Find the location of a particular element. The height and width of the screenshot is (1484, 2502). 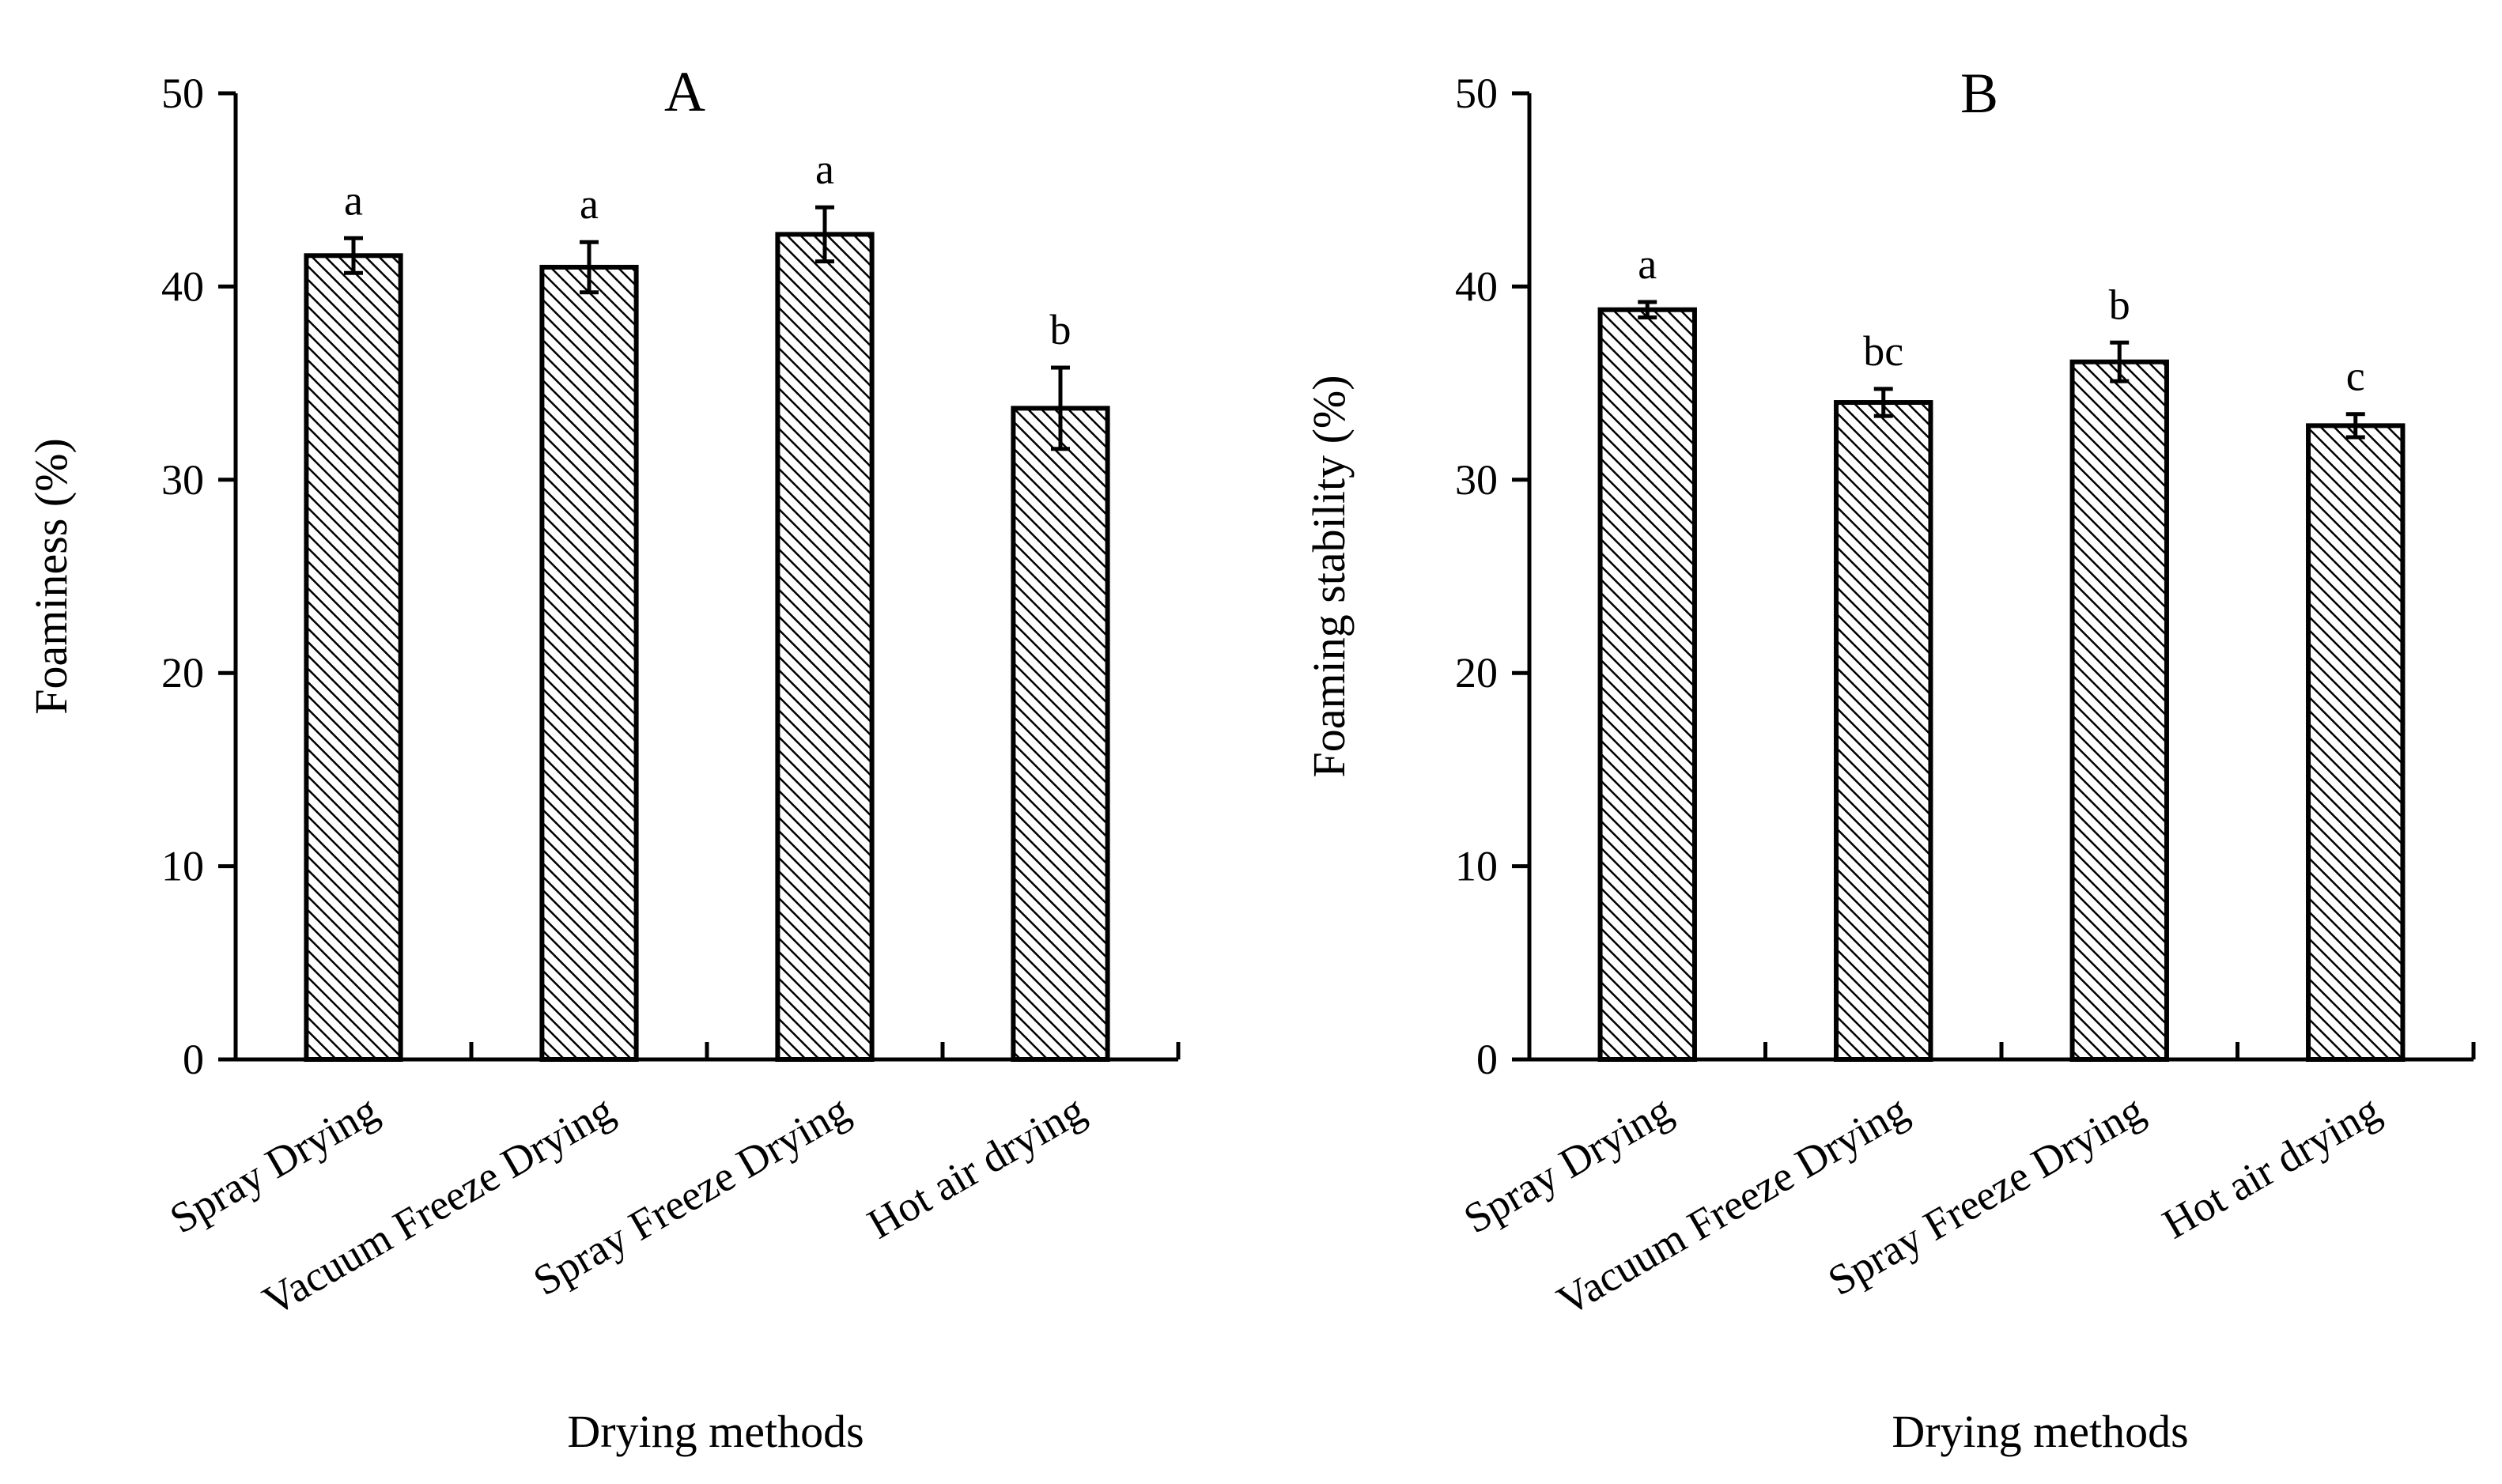

y-axis-title: Foaminess (%) is located at coordinates (51, 576).